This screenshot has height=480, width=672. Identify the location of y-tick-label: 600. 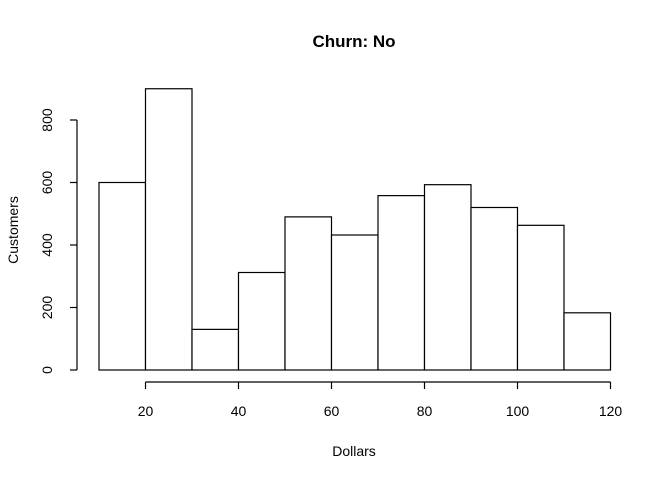
(47, 183).